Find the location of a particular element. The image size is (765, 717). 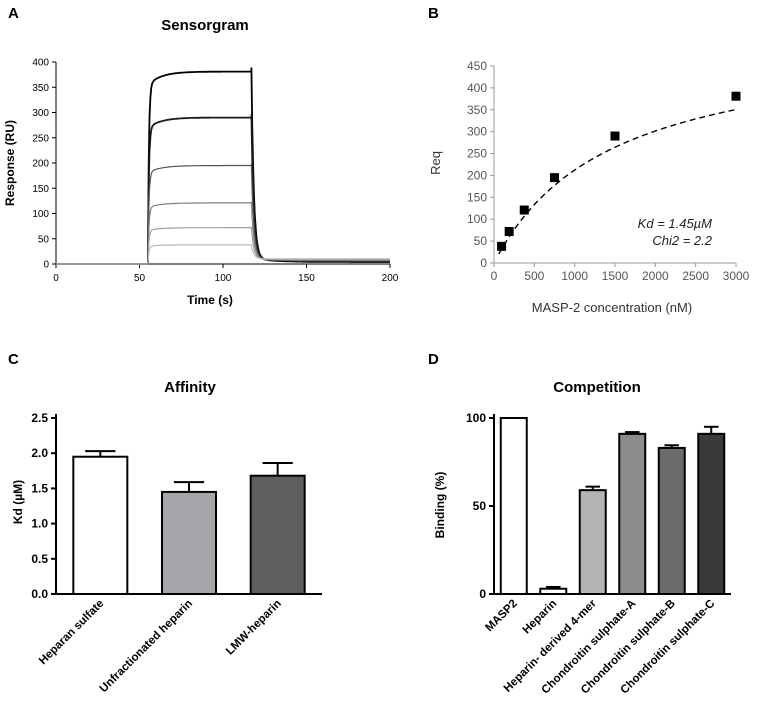

chart-a-y-tick-label: 200 is located at coordinates (40, 164).